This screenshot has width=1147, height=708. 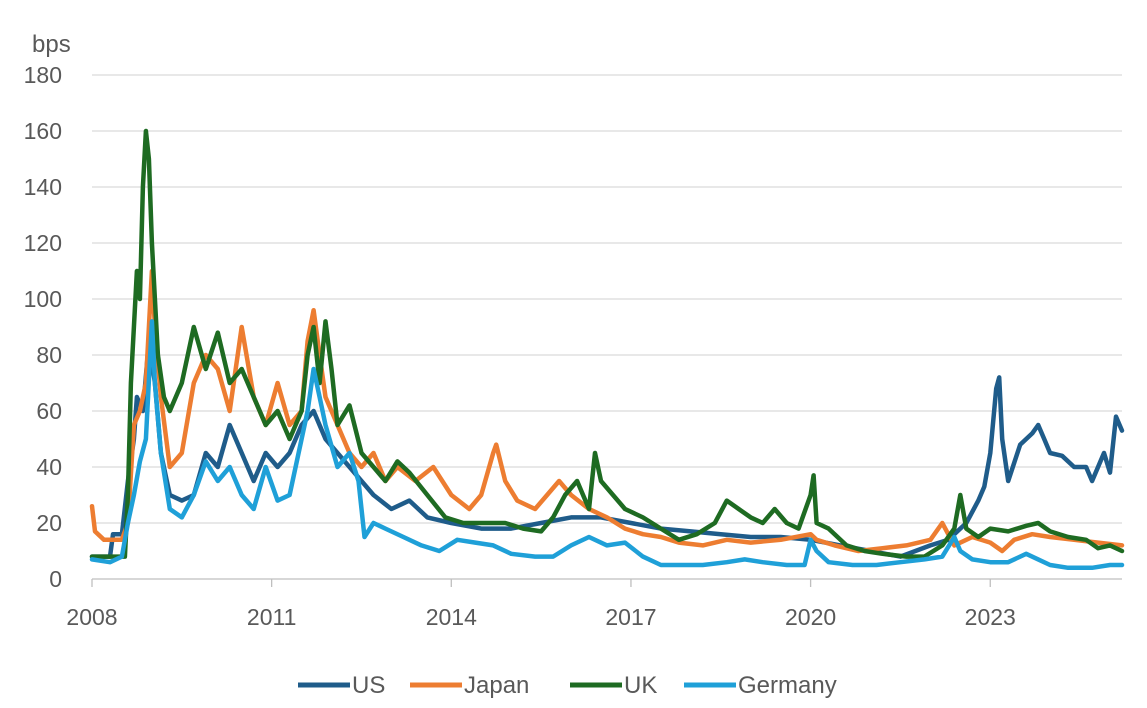 I want to click on y-tick-label: 100, so click(x=43, y=299).